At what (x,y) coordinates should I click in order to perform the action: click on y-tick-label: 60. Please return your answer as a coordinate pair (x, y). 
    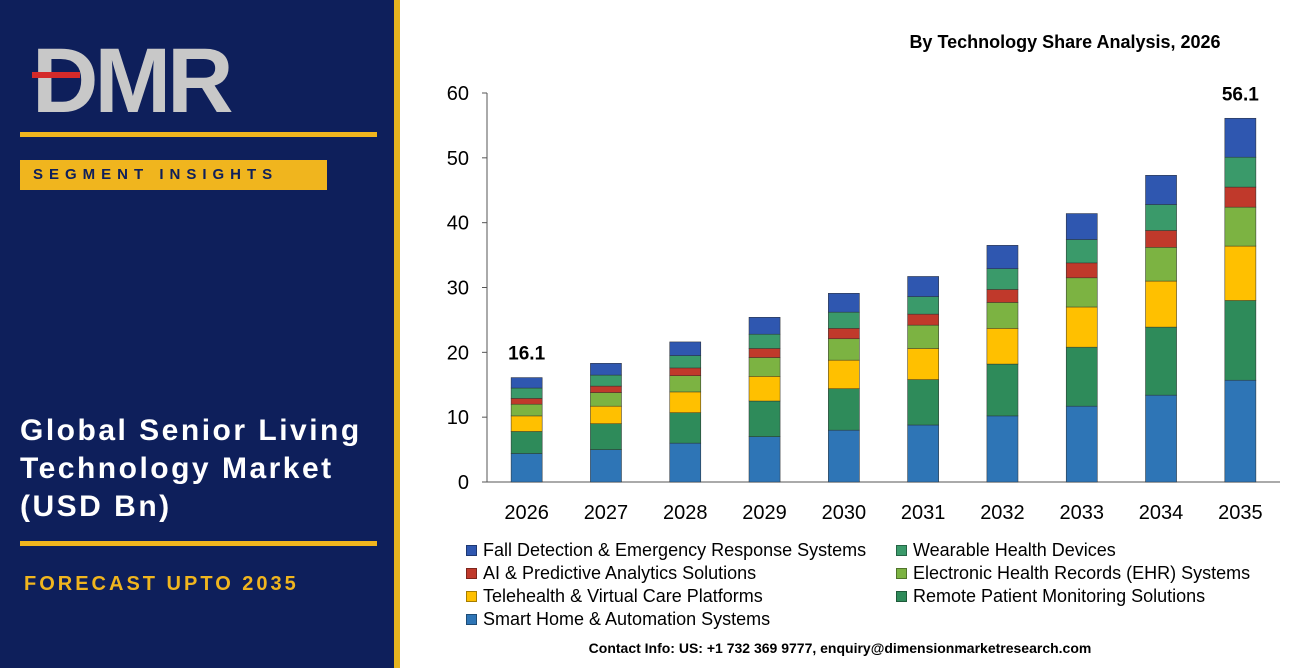
    Looking at the image, I should click on (458, 94).